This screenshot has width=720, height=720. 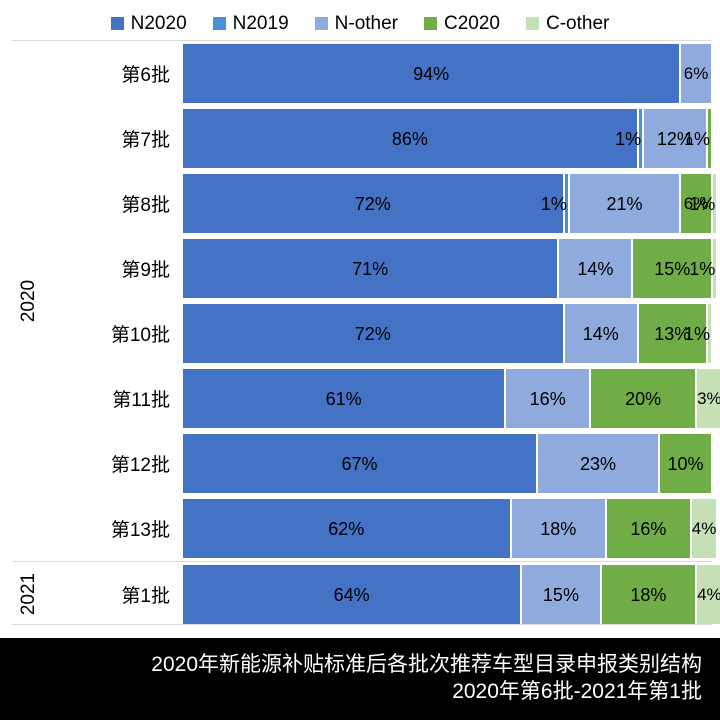 I want to click on bar-track: 61% 16% 20% 3%, so click(x=451, y=398).